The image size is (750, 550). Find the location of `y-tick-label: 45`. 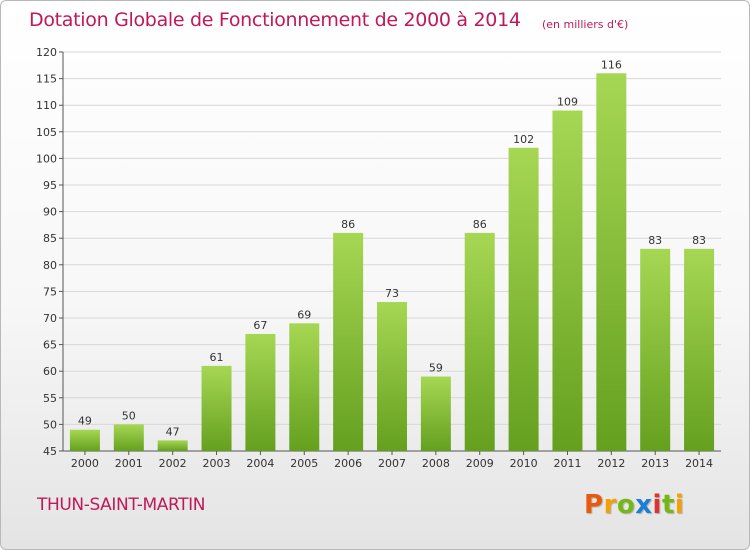

y-tick-label: 45 is located at coordinates (50, 451).